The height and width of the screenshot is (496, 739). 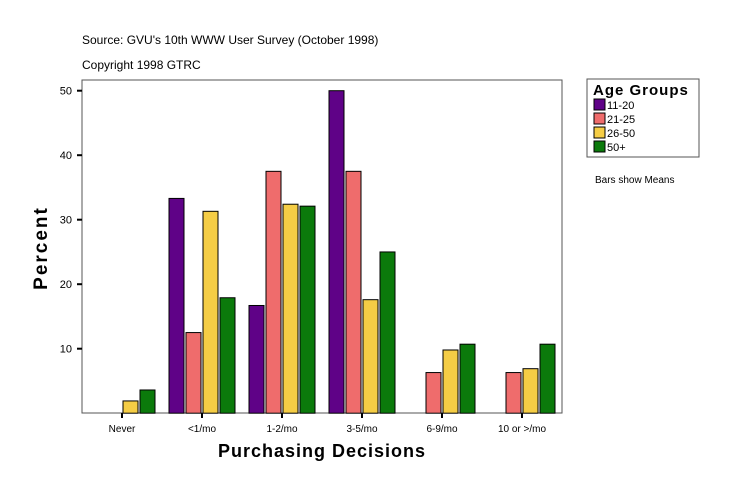 I want to click on bar-21-25-1-2/mo, so click(x=273, y=292).